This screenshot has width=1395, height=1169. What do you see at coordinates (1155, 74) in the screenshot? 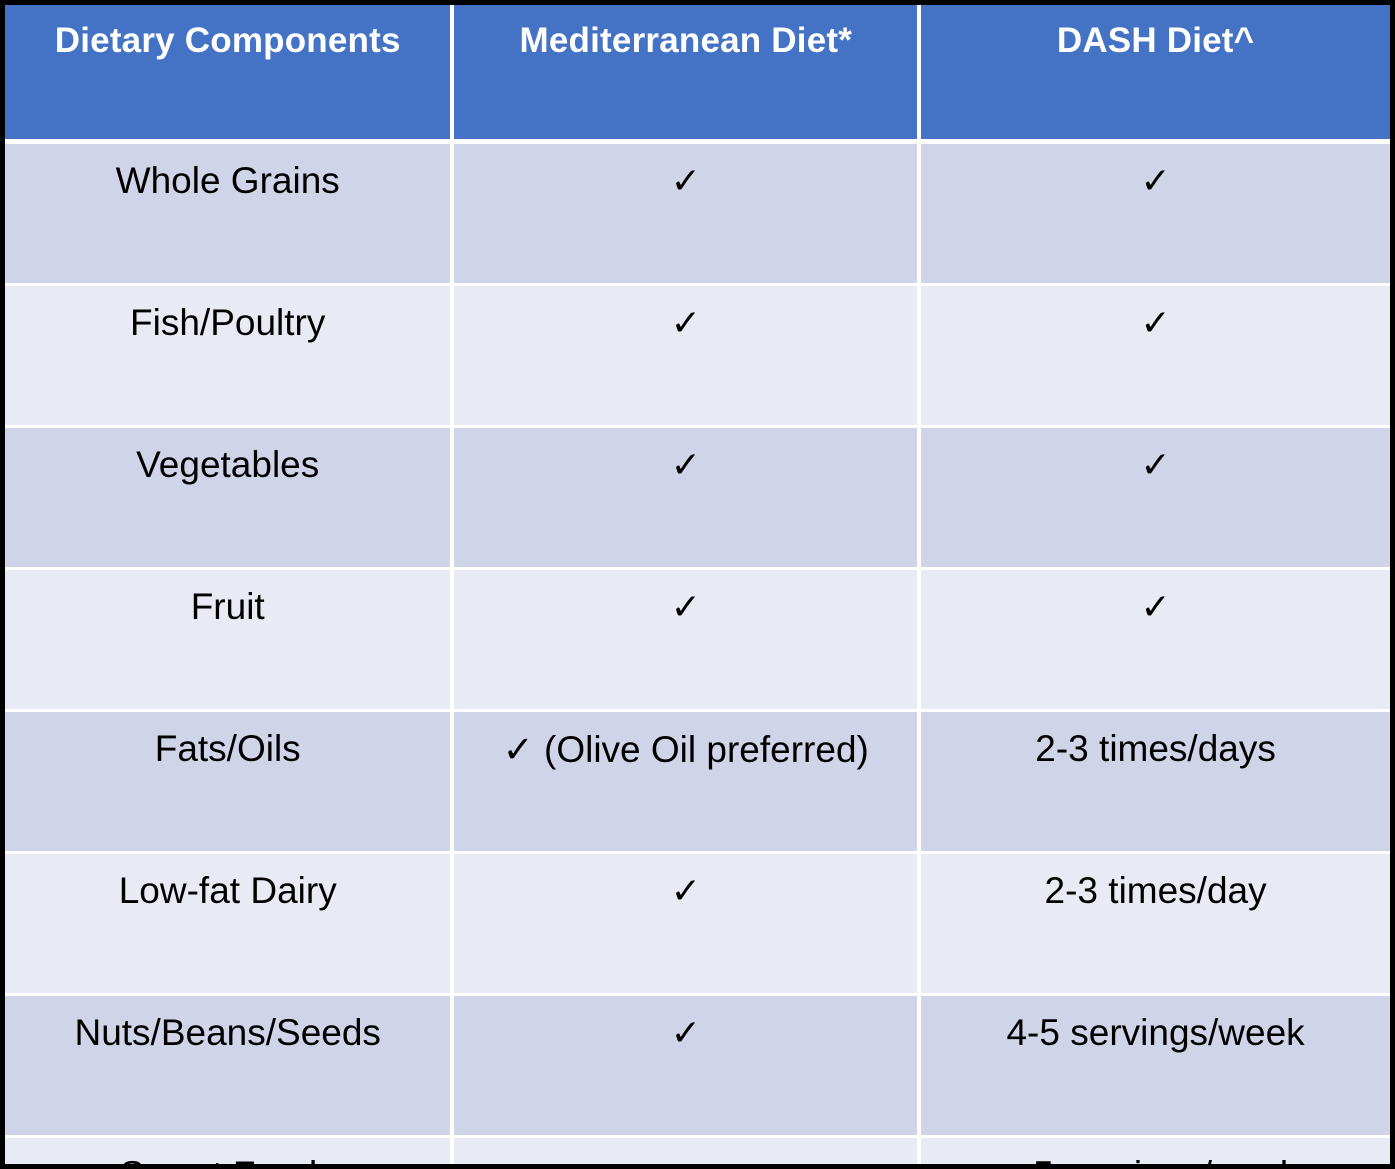
I see `column-header-dash-diet: DASH Diet^` at bounding box center [1155, 74].